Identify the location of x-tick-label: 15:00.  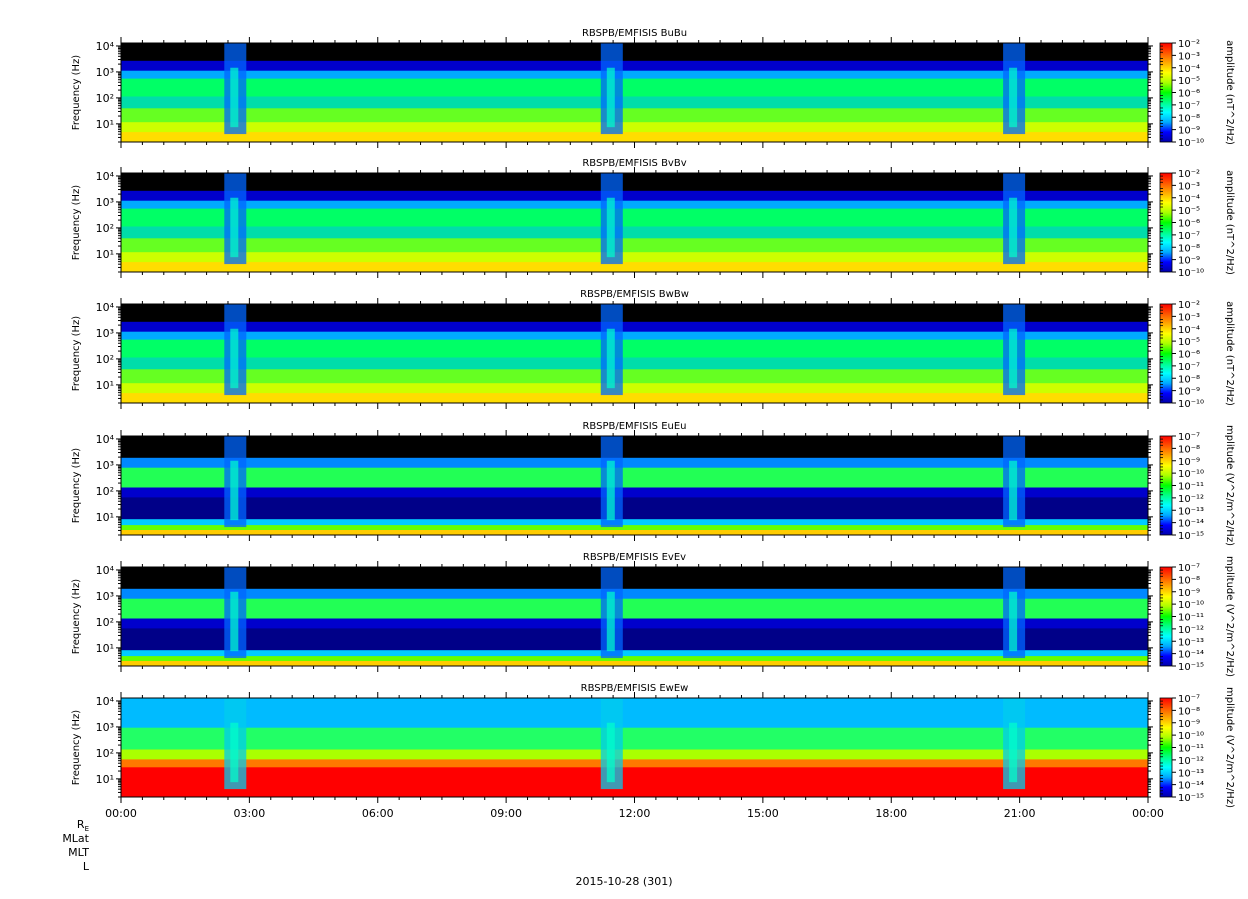
(763, 813).